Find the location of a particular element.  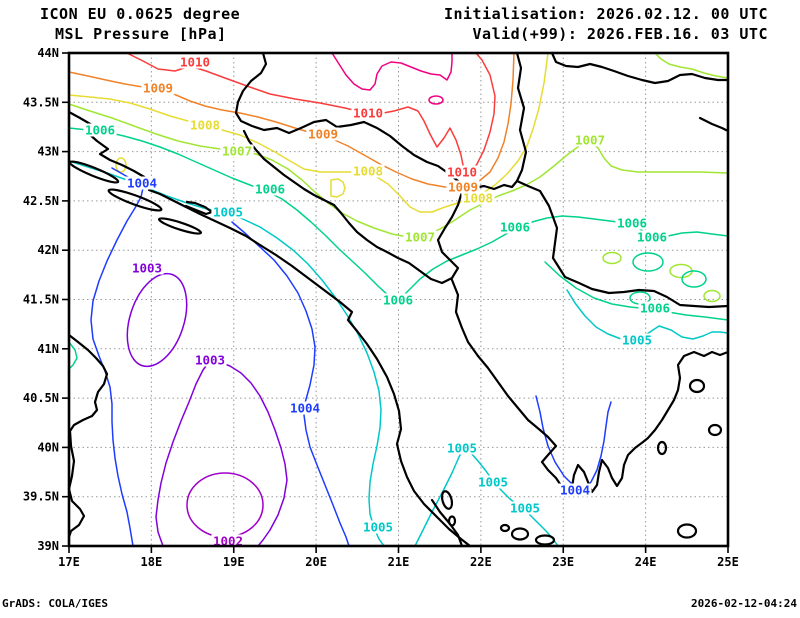

lon-tick-label: 17E is located at coordinates (69, 562).